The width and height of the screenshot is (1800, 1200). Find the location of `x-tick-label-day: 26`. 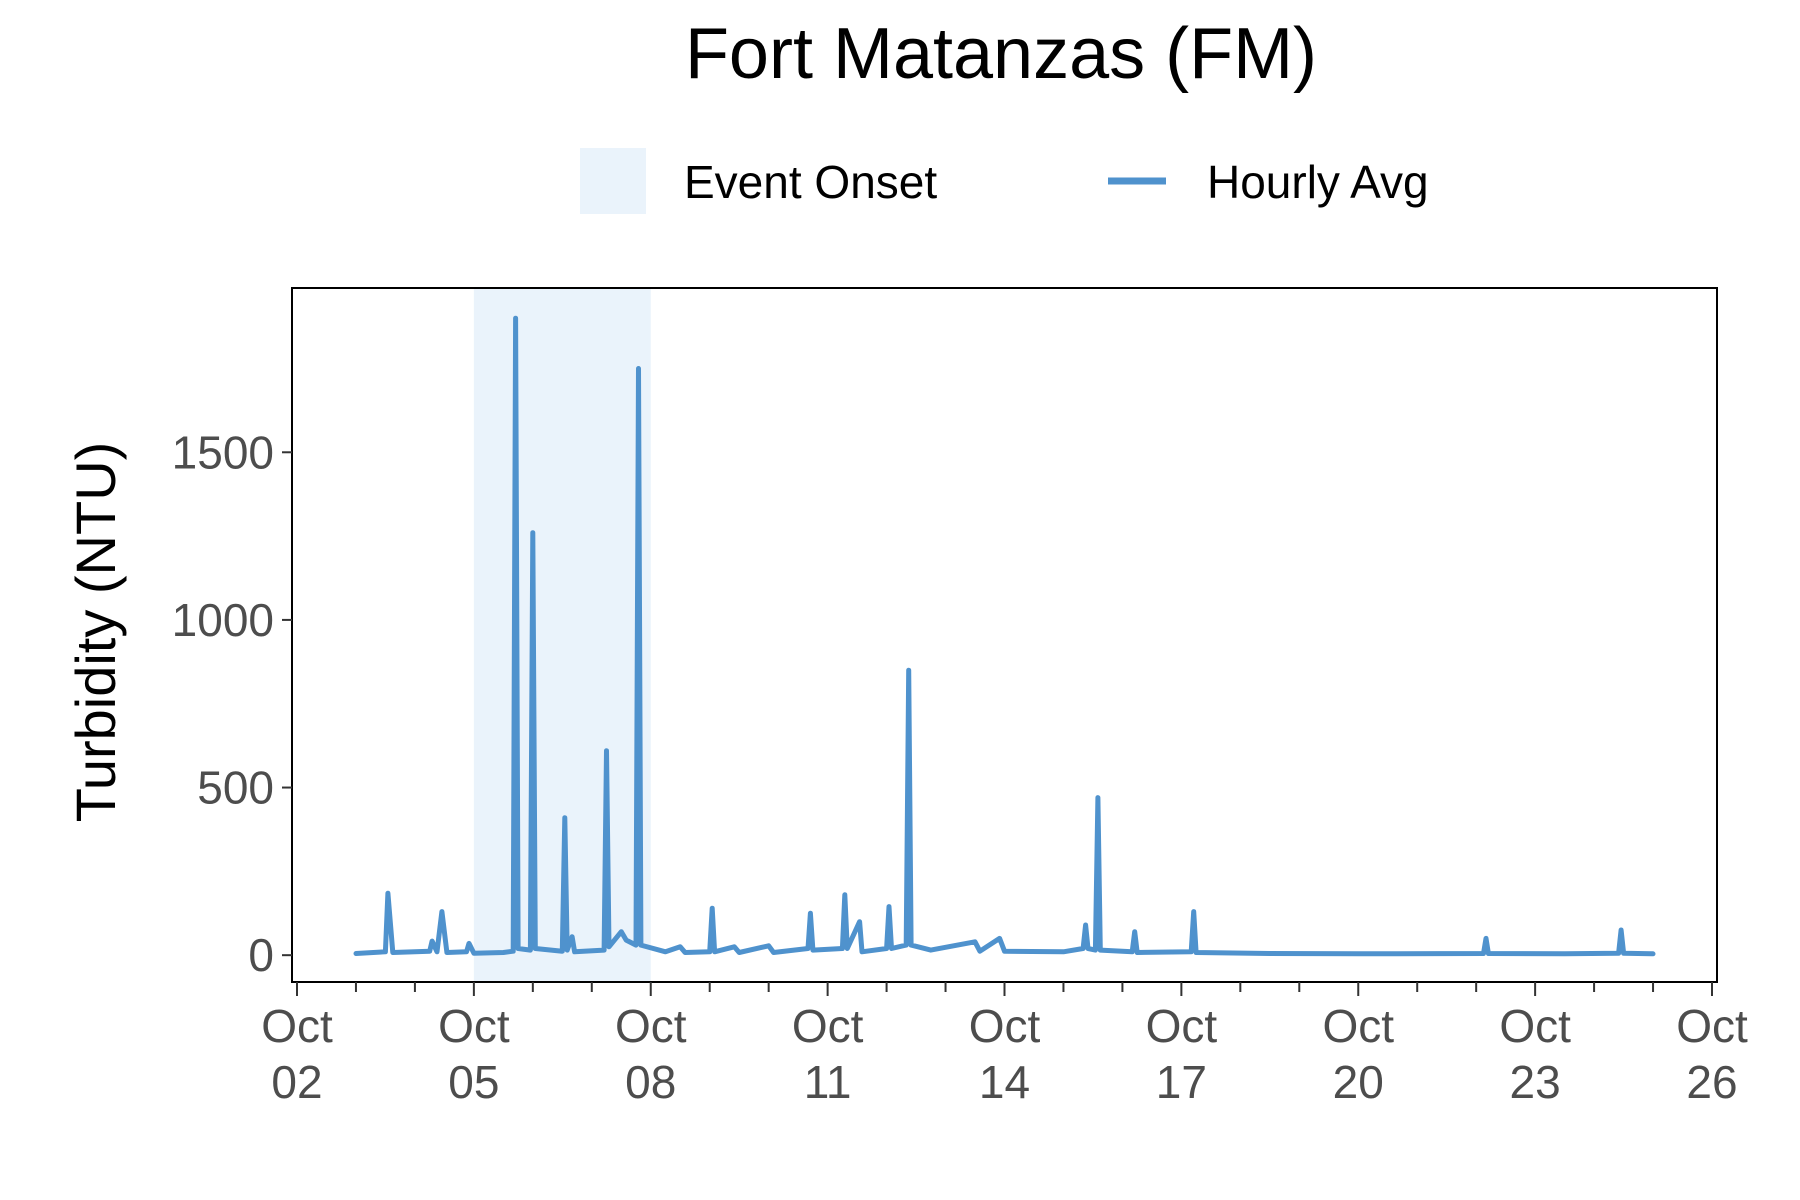

x-tick-label-day: 26 is located at coordinates (1711, 1082).